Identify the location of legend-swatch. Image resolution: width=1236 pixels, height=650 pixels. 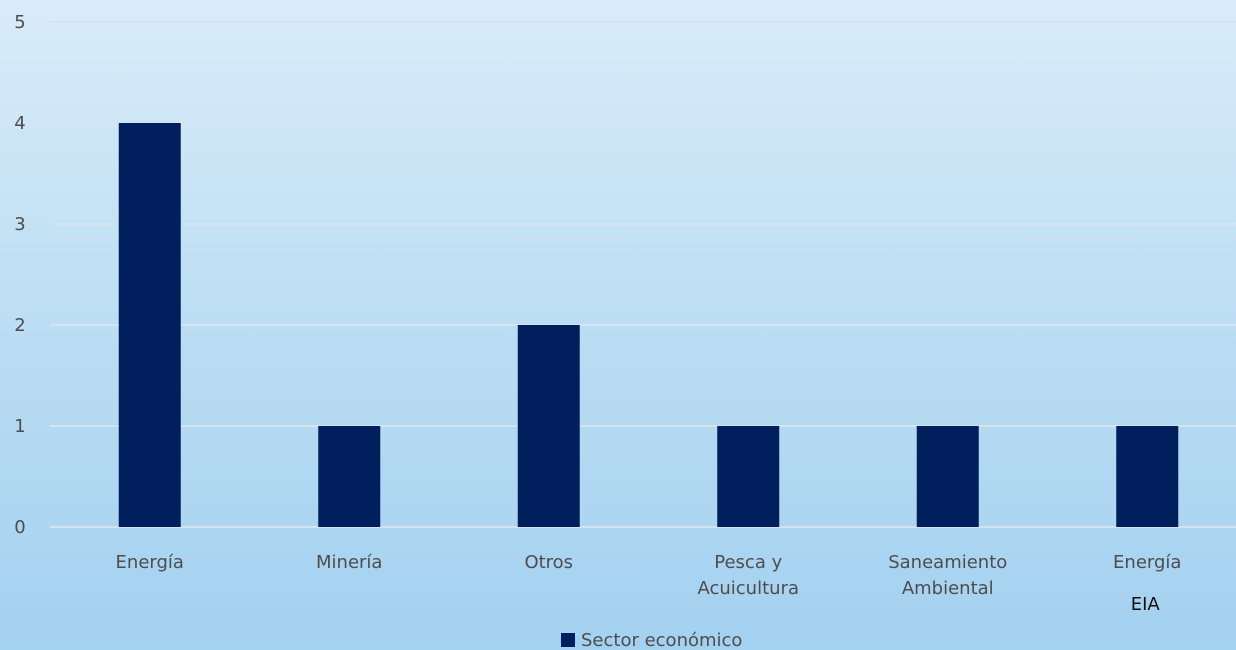
(568, 640).